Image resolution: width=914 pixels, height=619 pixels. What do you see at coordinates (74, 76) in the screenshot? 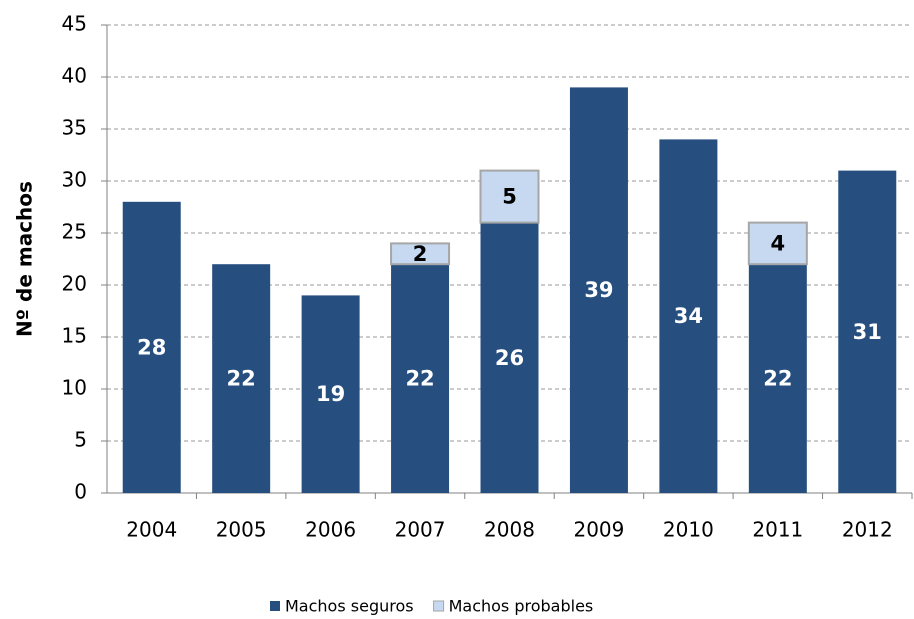
I see `y-tick-label: 40` at bounding box center [74, 76].